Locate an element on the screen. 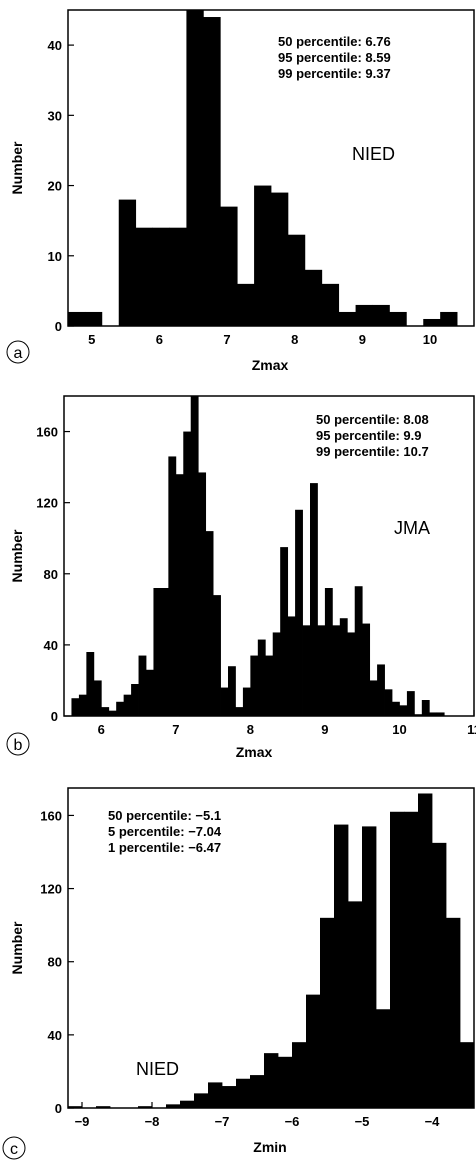  x-axis-label: Zmin is located at coordinates (269, 1147).